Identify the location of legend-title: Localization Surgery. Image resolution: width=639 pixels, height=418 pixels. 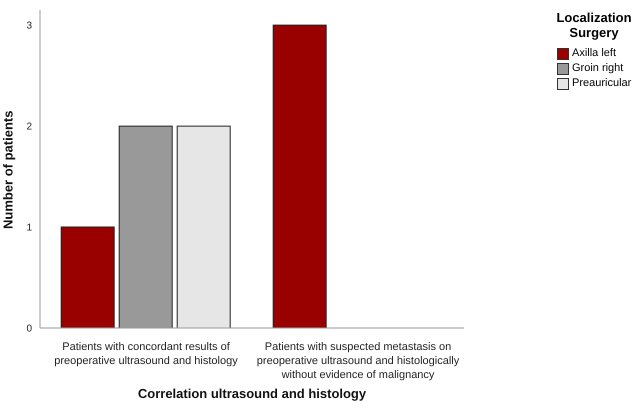
(594, 25).